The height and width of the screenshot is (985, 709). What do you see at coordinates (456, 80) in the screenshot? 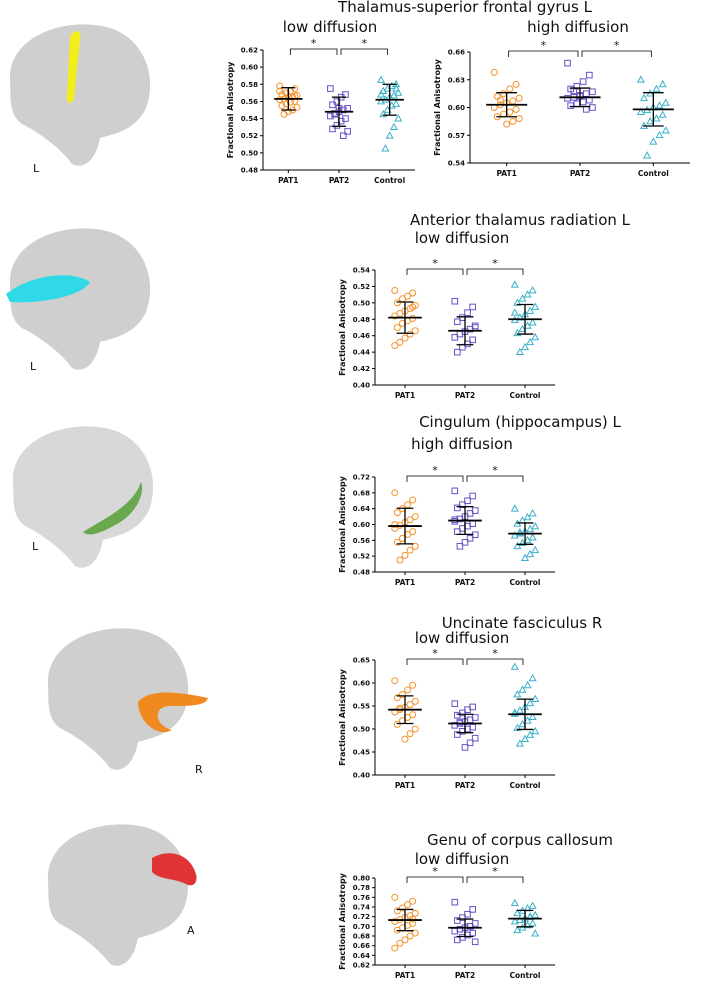
I see `y-tick-label: 0.63` at bounding box center [456, 80].